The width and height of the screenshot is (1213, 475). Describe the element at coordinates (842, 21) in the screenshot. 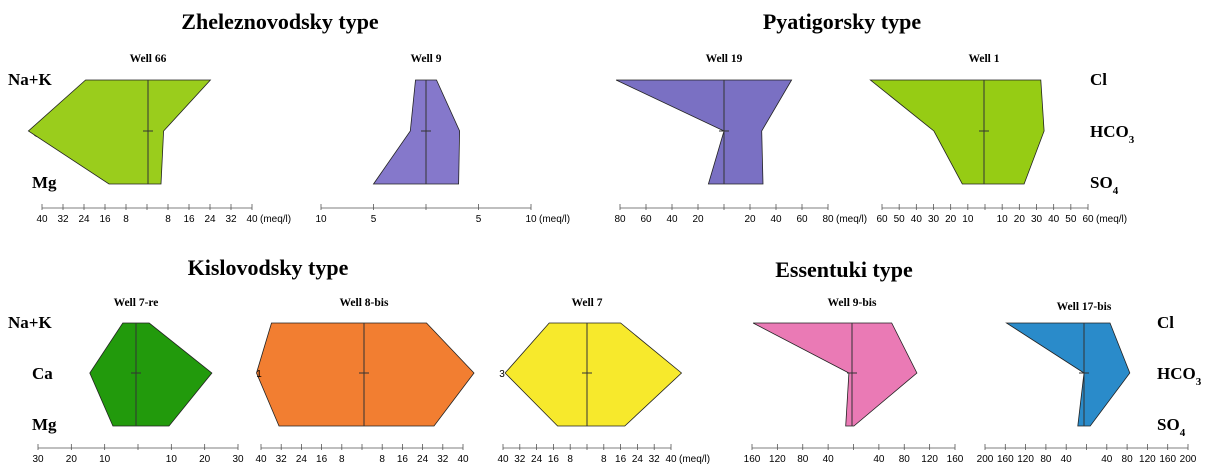

I see `group-title: Pyatigorsky type` at that location.